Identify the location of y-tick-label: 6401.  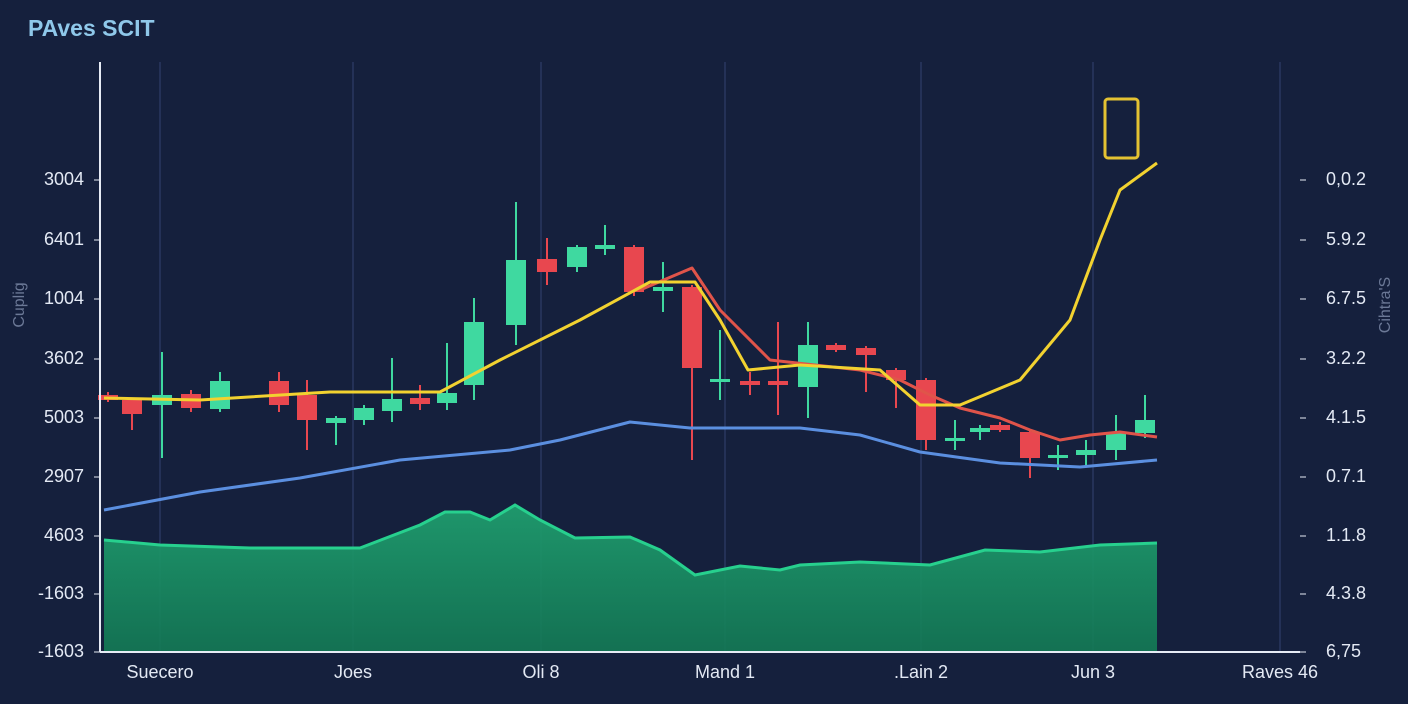
(64, 239).